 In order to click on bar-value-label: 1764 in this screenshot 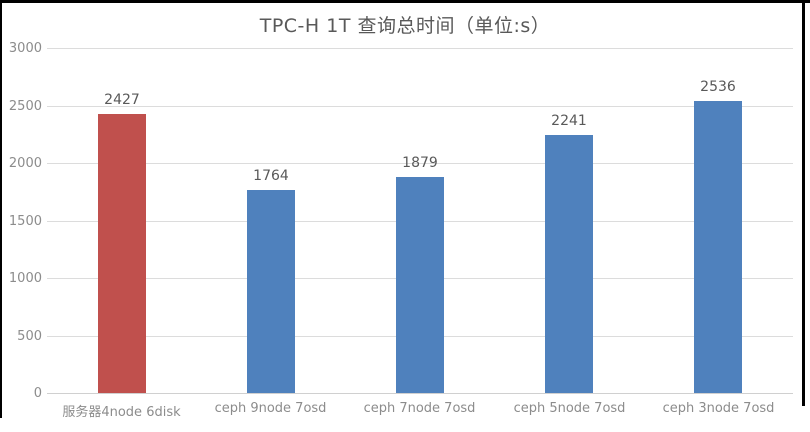, I will do `click(271, 176)`.